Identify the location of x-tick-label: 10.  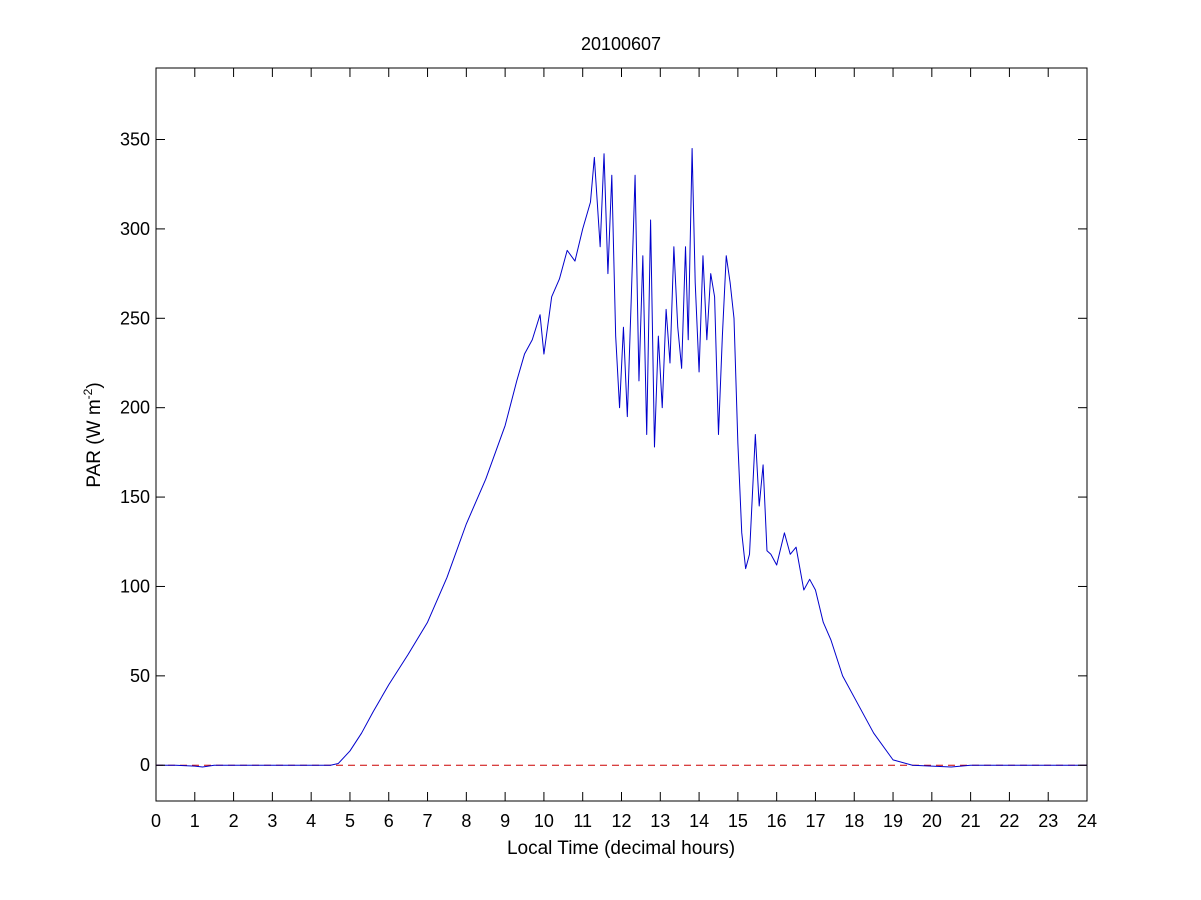
(544, 821).